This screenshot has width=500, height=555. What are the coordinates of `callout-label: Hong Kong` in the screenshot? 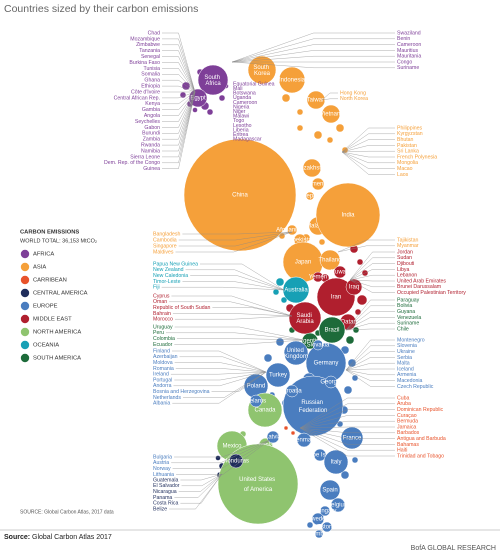 It's located at (353, 93).